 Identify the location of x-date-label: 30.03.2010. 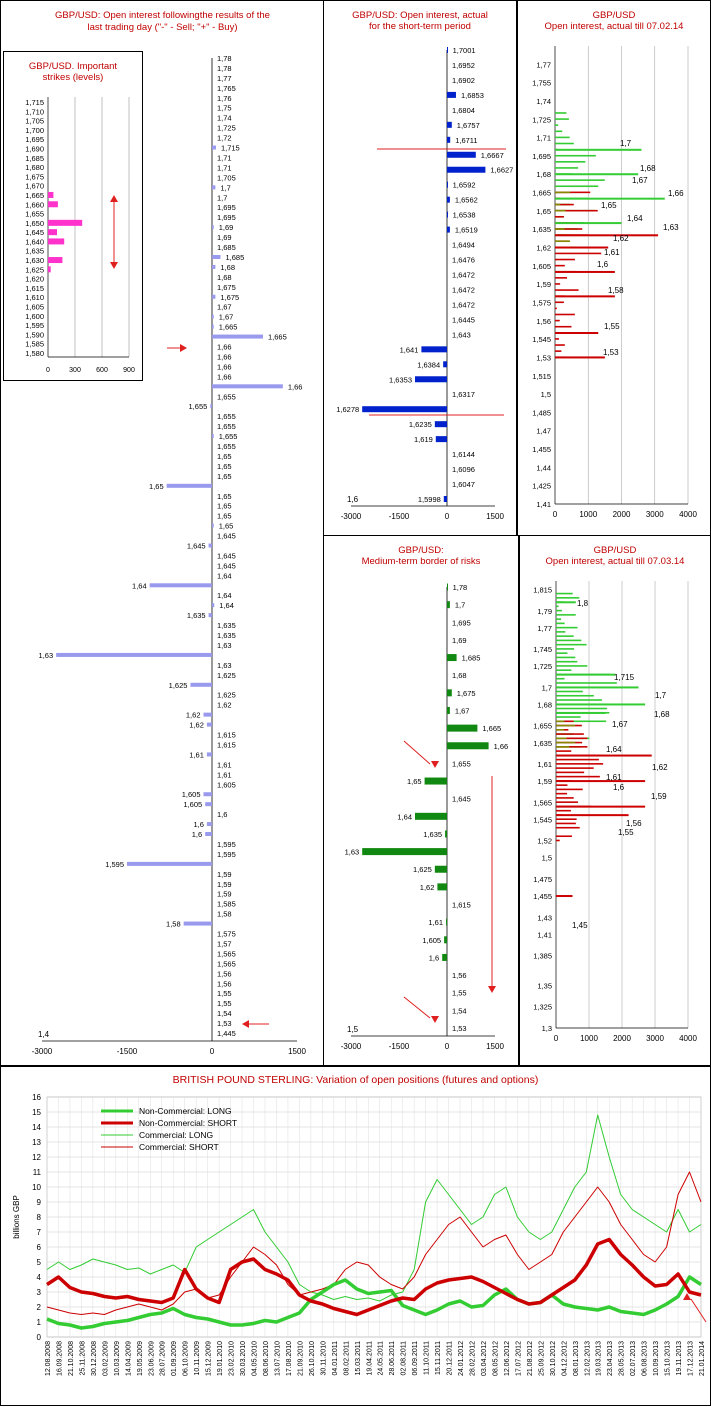
(243, 1358).